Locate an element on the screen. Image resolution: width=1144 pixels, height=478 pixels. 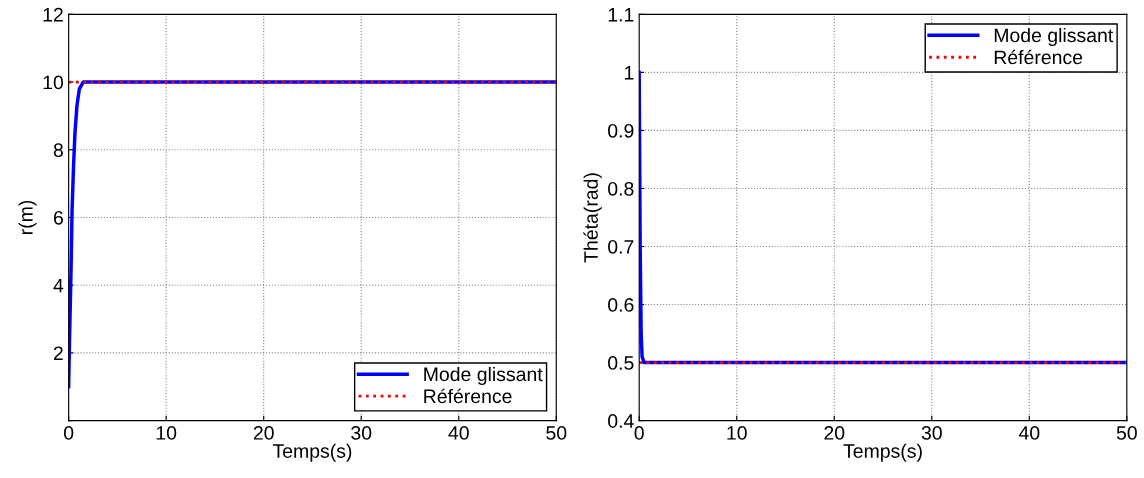
y-tick-label: 10 is located at coordinates (53, 82).